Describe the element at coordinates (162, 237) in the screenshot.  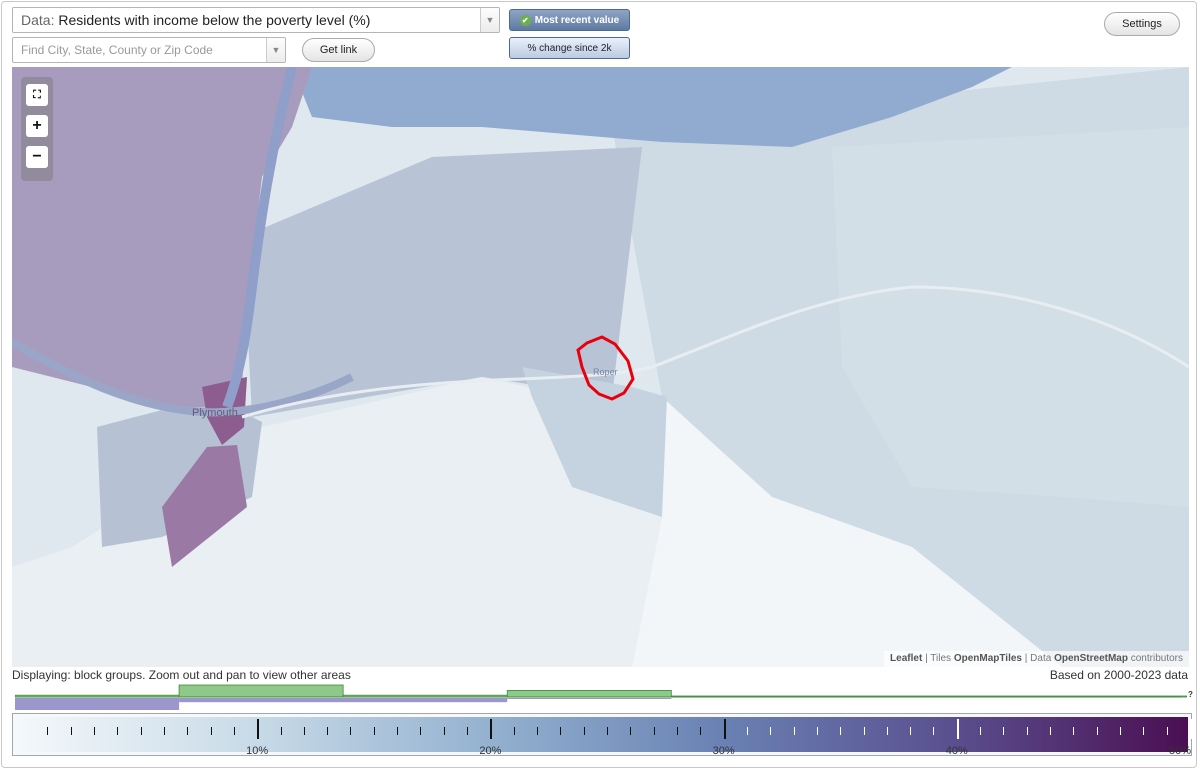
I see `region-northwest` at that location.